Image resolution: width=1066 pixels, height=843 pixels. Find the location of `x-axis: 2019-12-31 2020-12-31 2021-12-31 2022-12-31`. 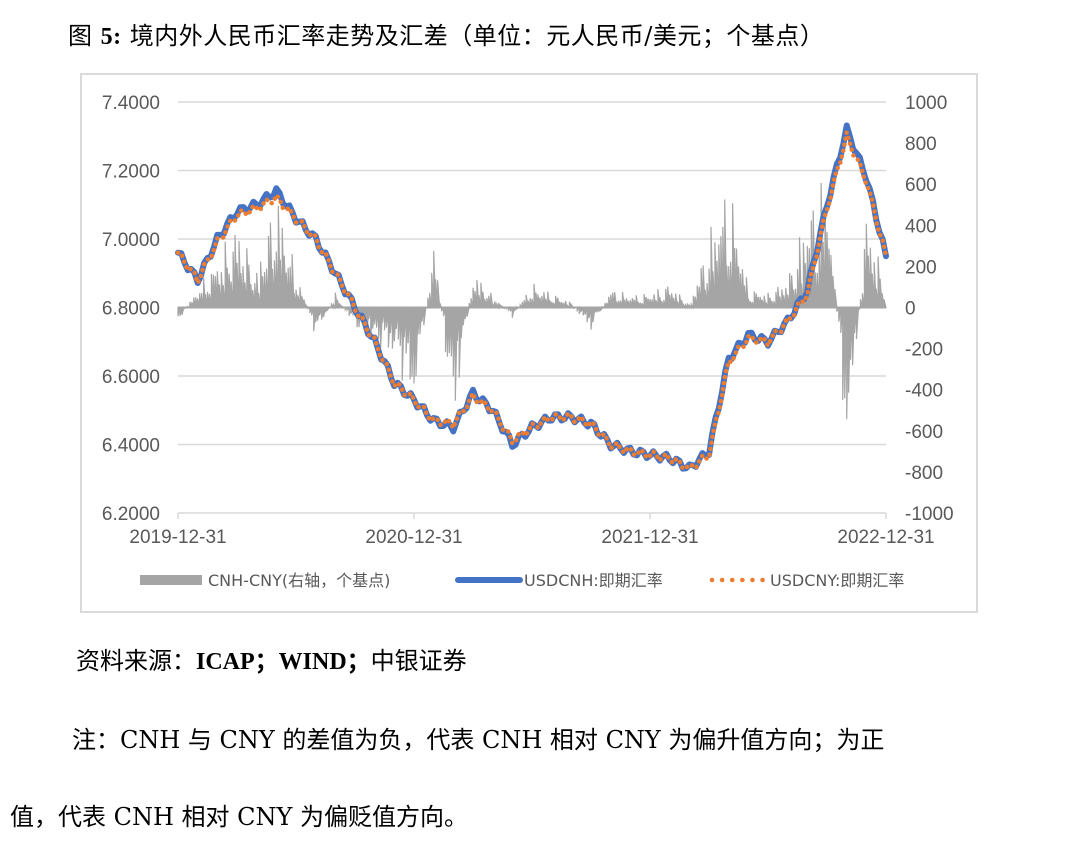

x-axis: 2019-12-31 2020-12-31 2021-12-31 2022-12-31 is located at coordinates (532, 530).